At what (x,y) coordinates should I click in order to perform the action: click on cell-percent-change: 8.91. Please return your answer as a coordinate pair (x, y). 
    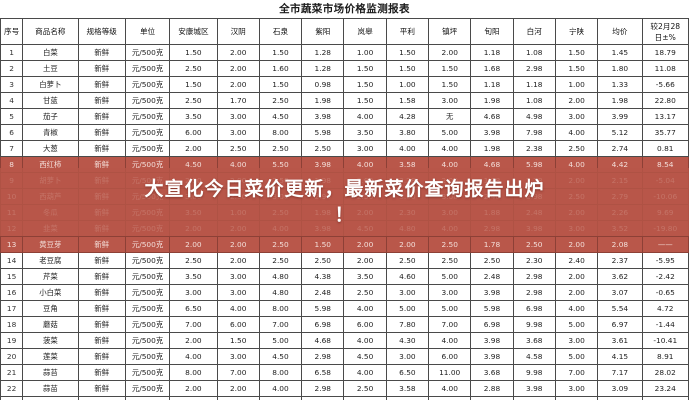
    Looking at the image, I should click on (665, 356).